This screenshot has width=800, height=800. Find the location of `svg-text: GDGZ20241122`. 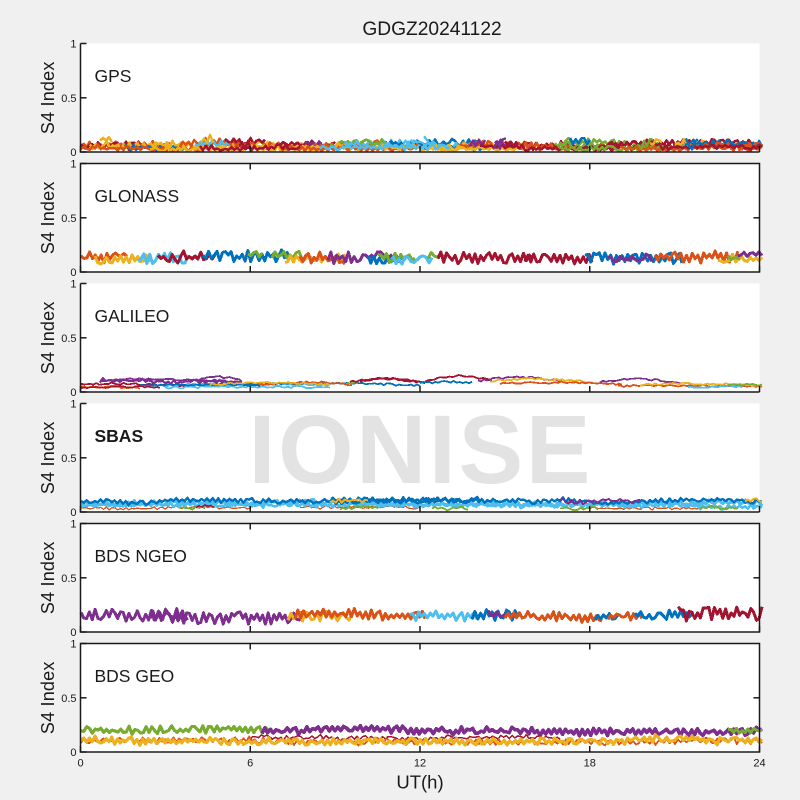

svg-text: GDGZ20241122 is located at coordinates (431, 29).